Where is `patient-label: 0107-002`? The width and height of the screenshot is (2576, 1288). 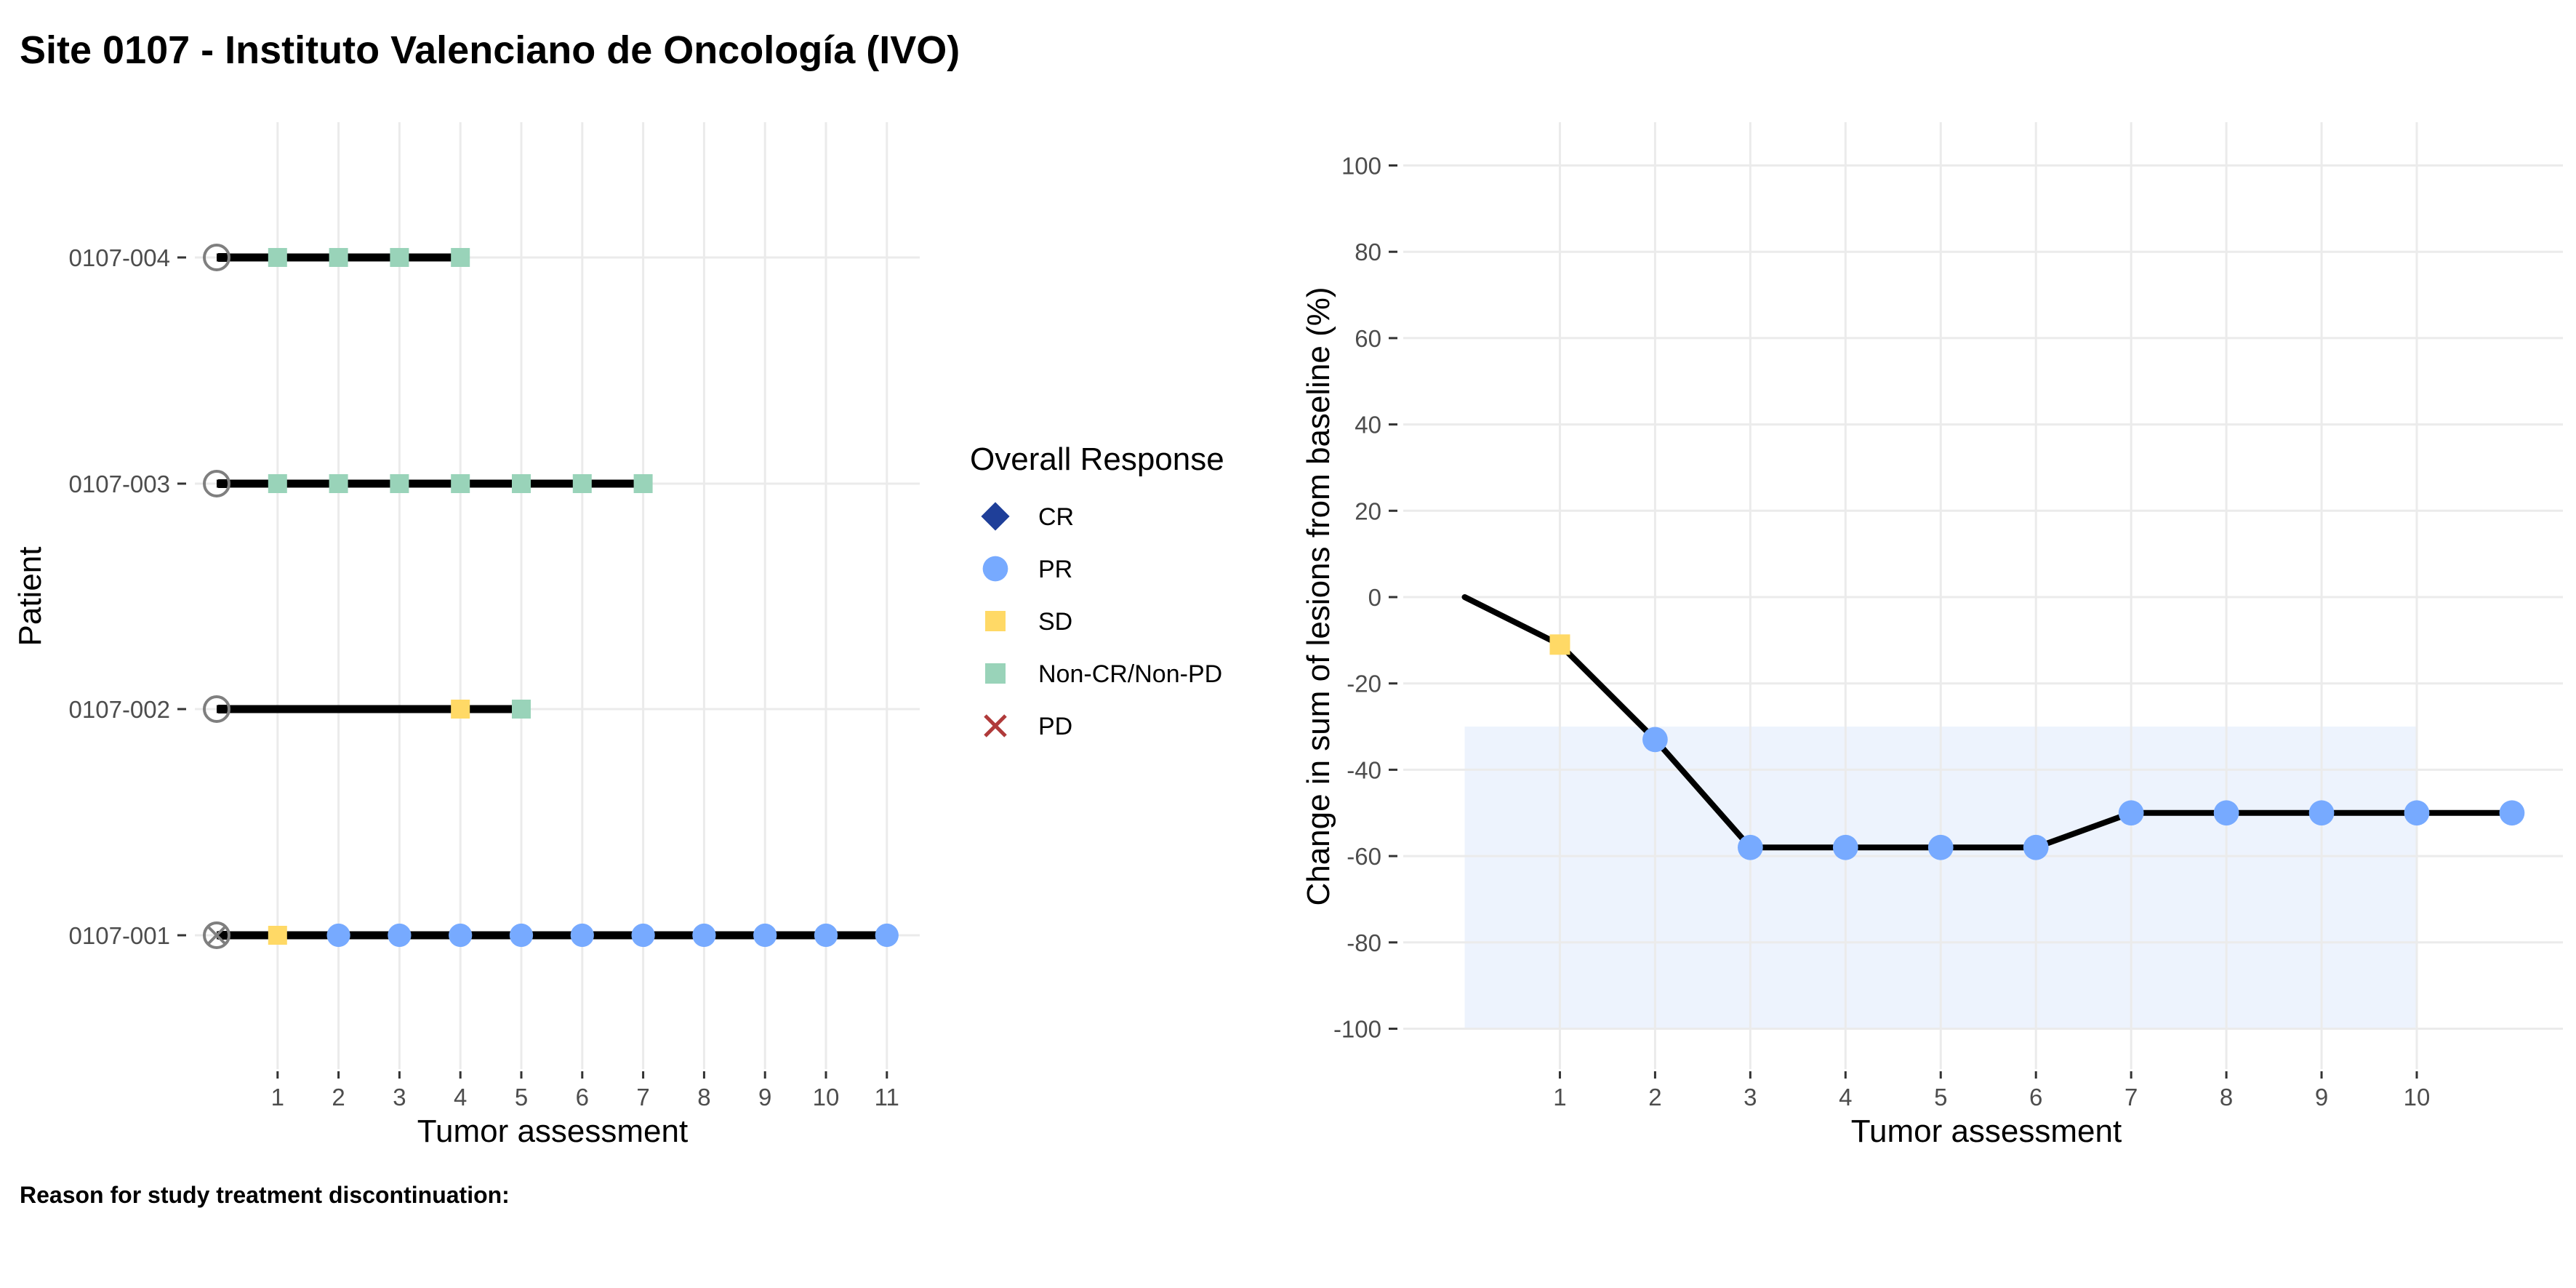
patient-label: 0107-002 is located at coordinates (119, 709).